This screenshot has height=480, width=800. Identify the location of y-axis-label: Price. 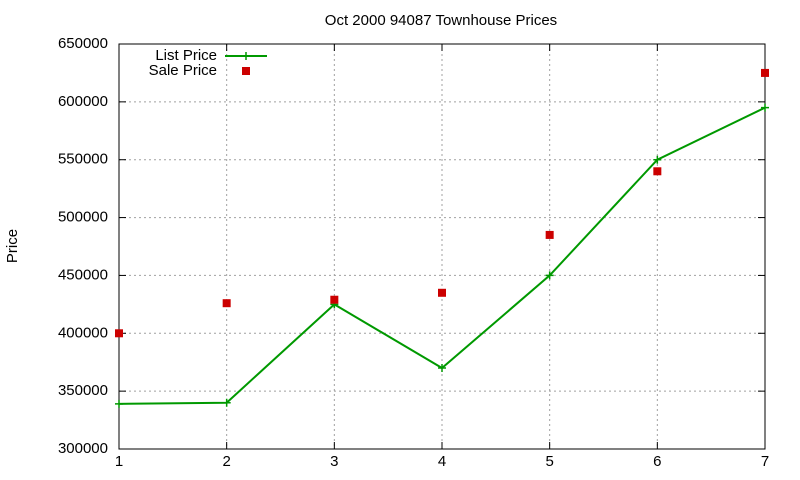
(12, 246).